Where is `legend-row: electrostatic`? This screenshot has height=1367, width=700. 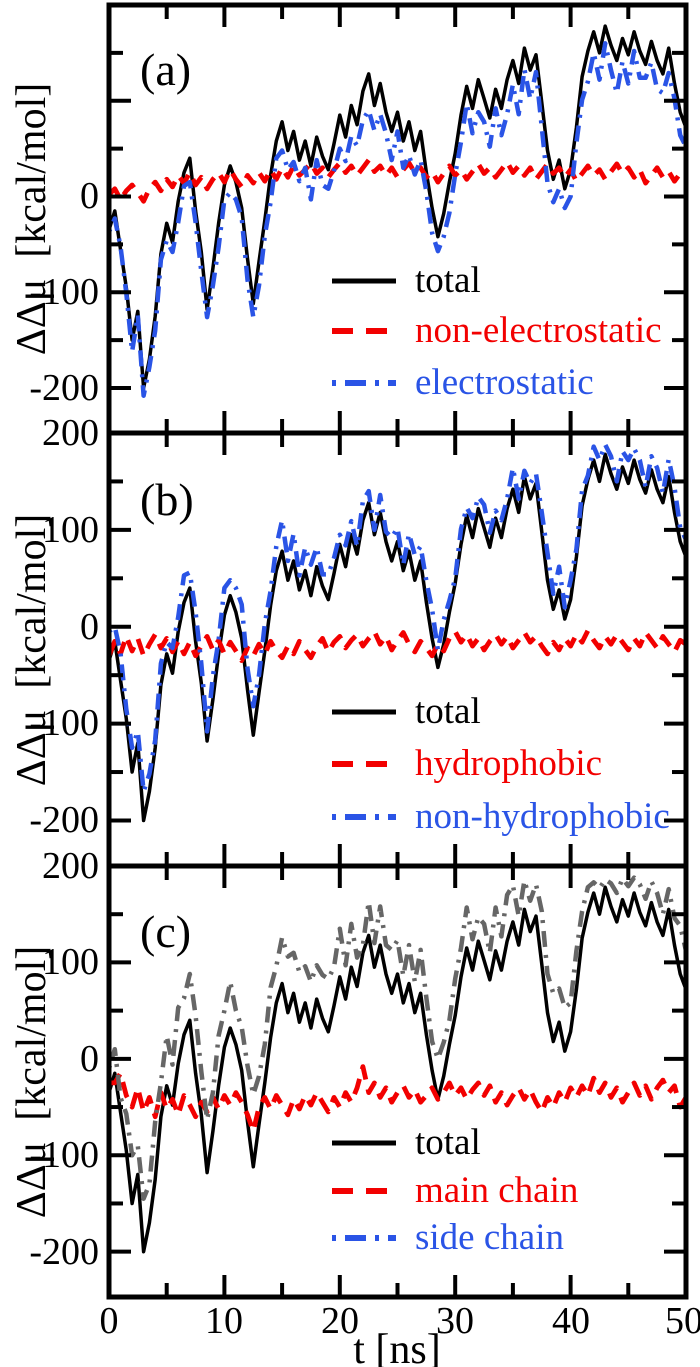 legend-row: electrostatic is located at coordinates (462, 383).